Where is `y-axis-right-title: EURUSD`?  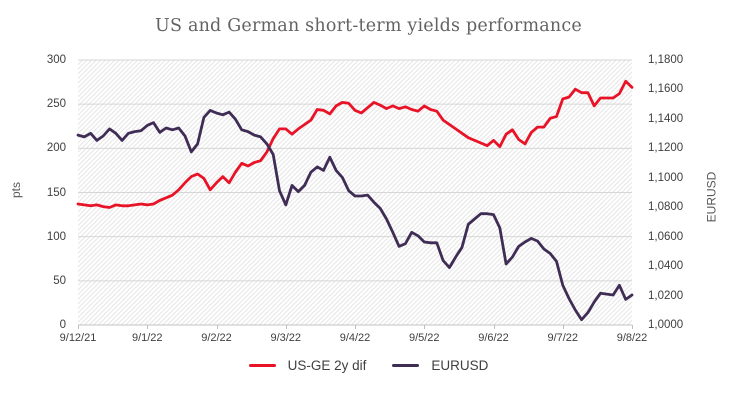
y-axis-right-title: EURUSD is located at coordinates (711, 197).